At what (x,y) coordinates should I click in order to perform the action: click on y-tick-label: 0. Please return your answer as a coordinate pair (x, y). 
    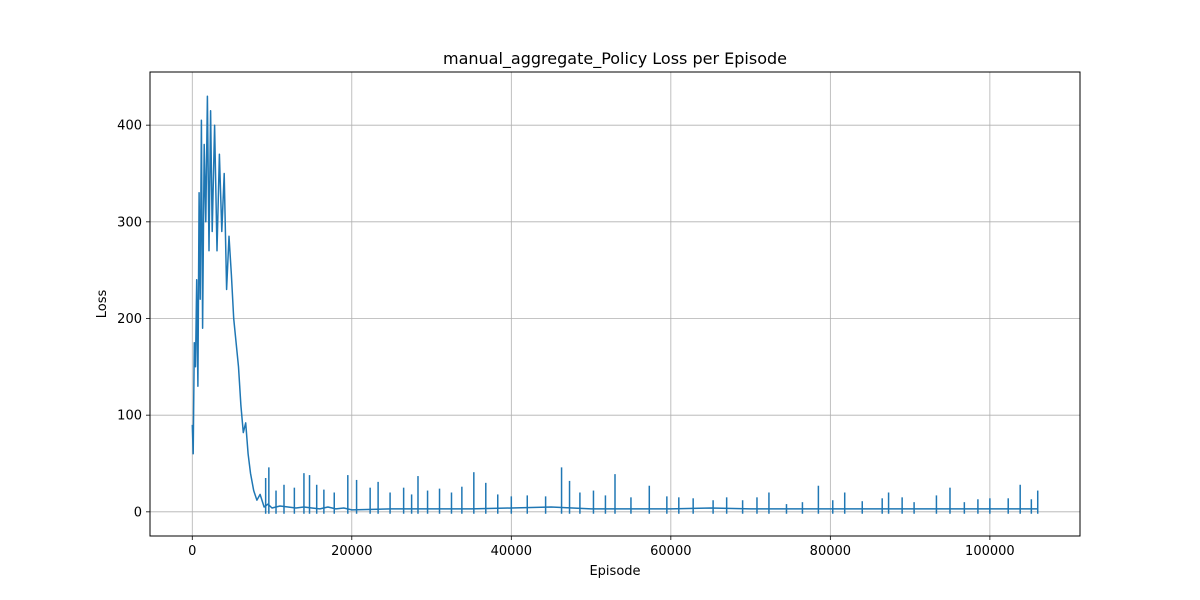
    Looking at the image, I should click on (138, 512).